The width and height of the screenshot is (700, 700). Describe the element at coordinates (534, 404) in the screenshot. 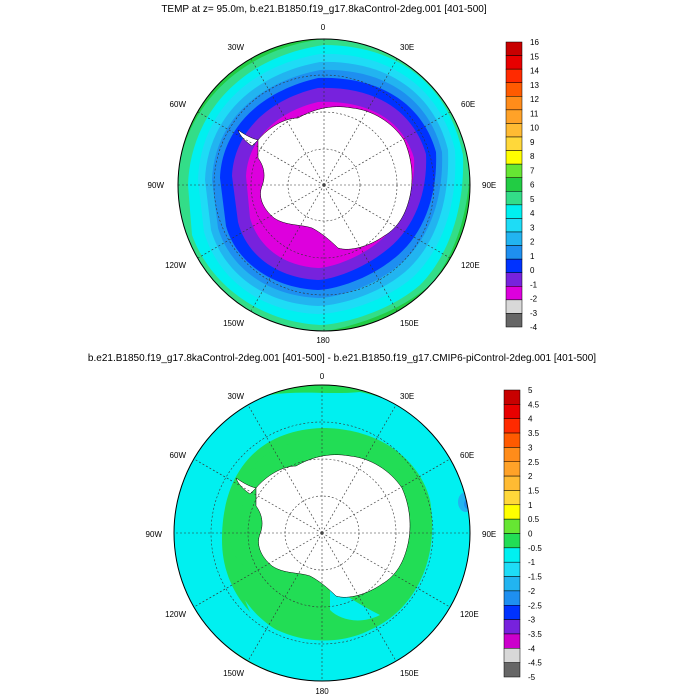

I see `colorbar-label: 4.5` at that location.